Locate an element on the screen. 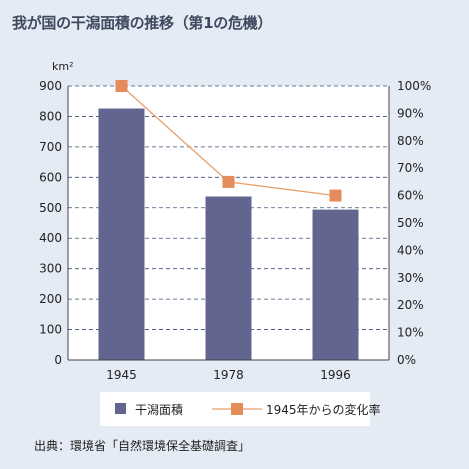  x-tick-label: 1978 is located at coordinates (228, 375).